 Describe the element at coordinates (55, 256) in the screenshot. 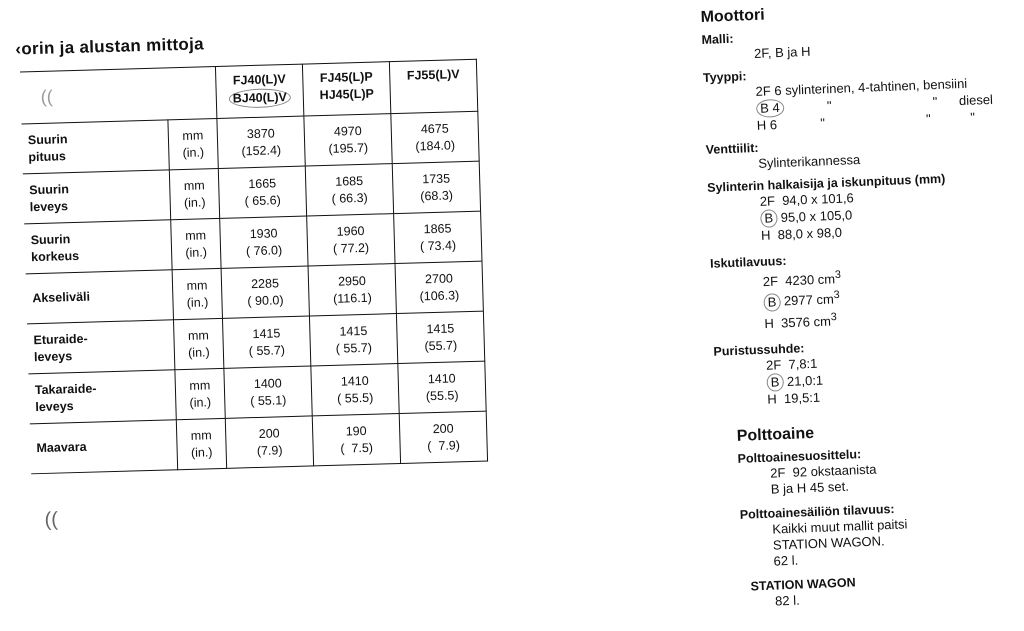

I see `label-text: korkeus` at that location.